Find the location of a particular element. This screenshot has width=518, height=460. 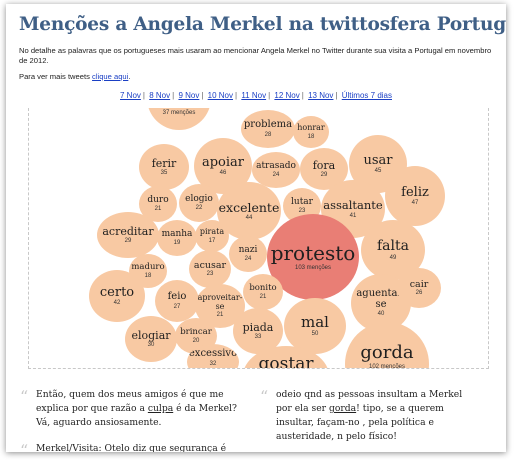

quote-text: explica por que razão a is located at coordinates (92, 408).